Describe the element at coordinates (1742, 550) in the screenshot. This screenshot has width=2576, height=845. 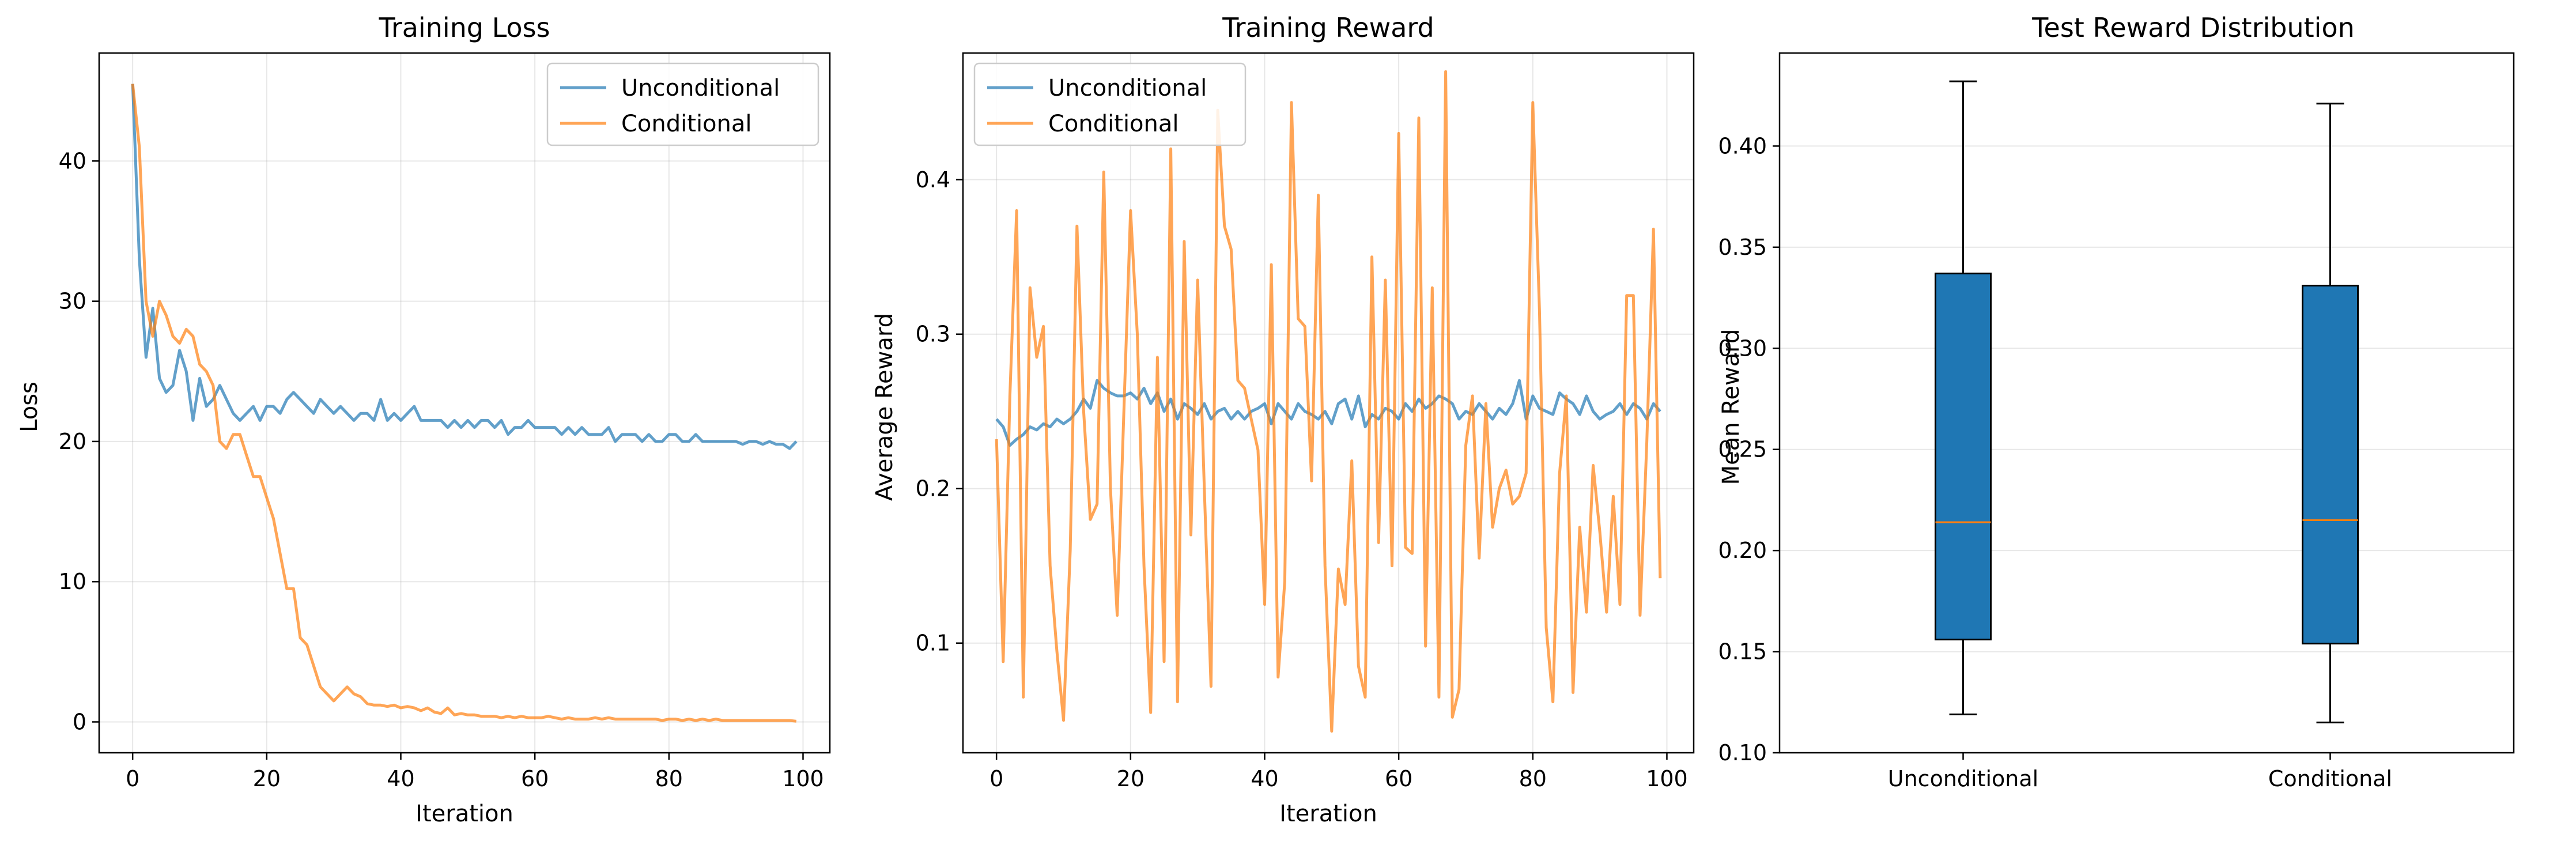
I see `y-tick-label: 0.20` at that location.